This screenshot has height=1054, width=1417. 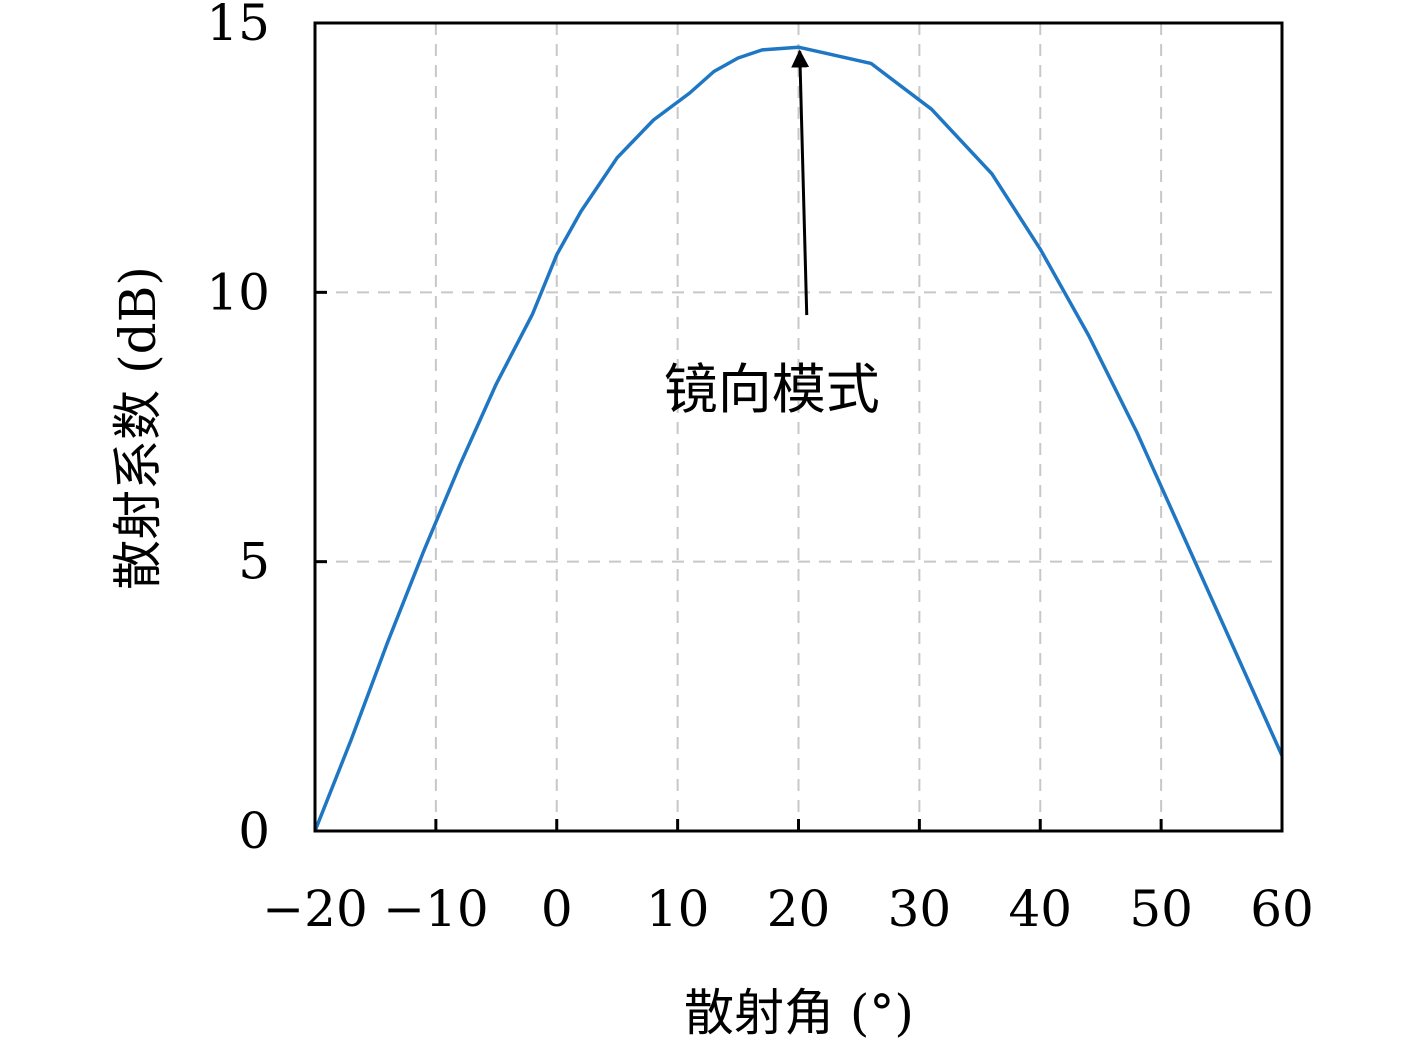 What do you see at coordinates (238, 292) in the screenshot?
I see `y-tick-label: 10` at bounding box center [238, 292].